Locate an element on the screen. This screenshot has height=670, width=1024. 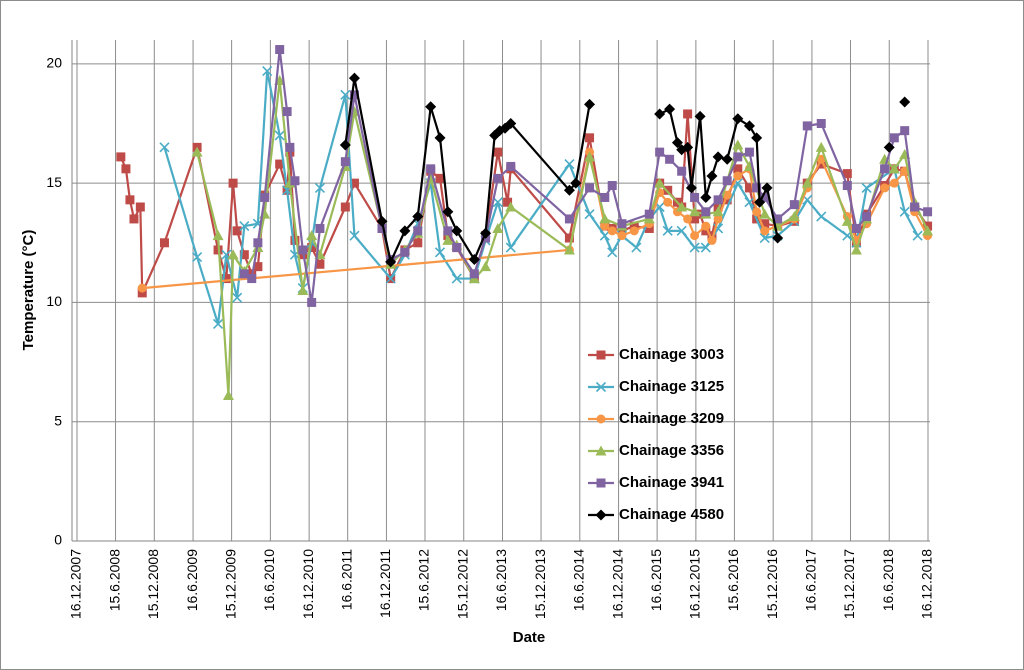
legend-label: Chainage 3209 is located at coordinates (671, 418).